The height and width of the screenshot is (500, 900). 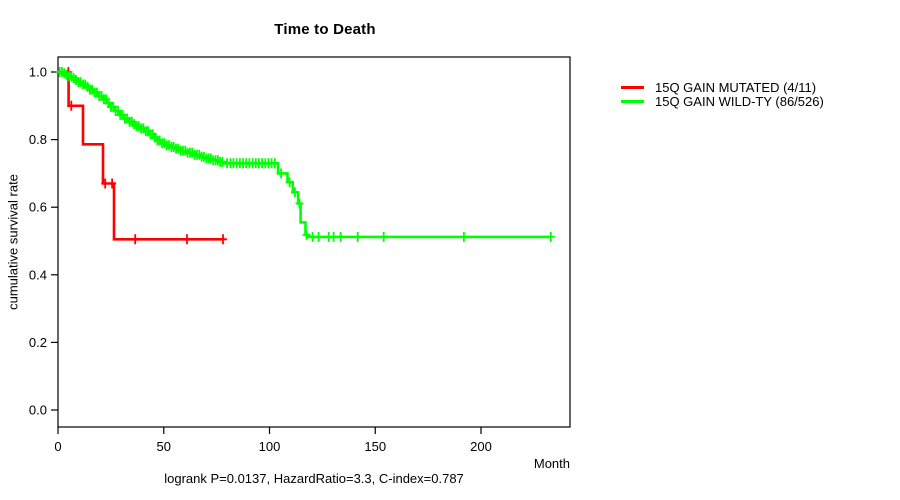 What do you see at coordinates (375, 446) in the screenshot?
I see `x-axis-tick-label: 150` at bounding box center [375, 446].